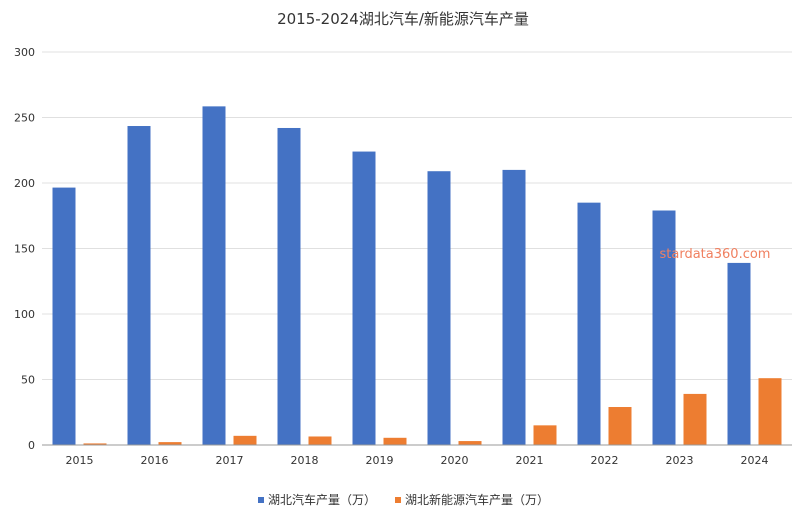 This screenshot has width=807, height=519. I want to click on x-tick-label: 2020, so click(455, 460).